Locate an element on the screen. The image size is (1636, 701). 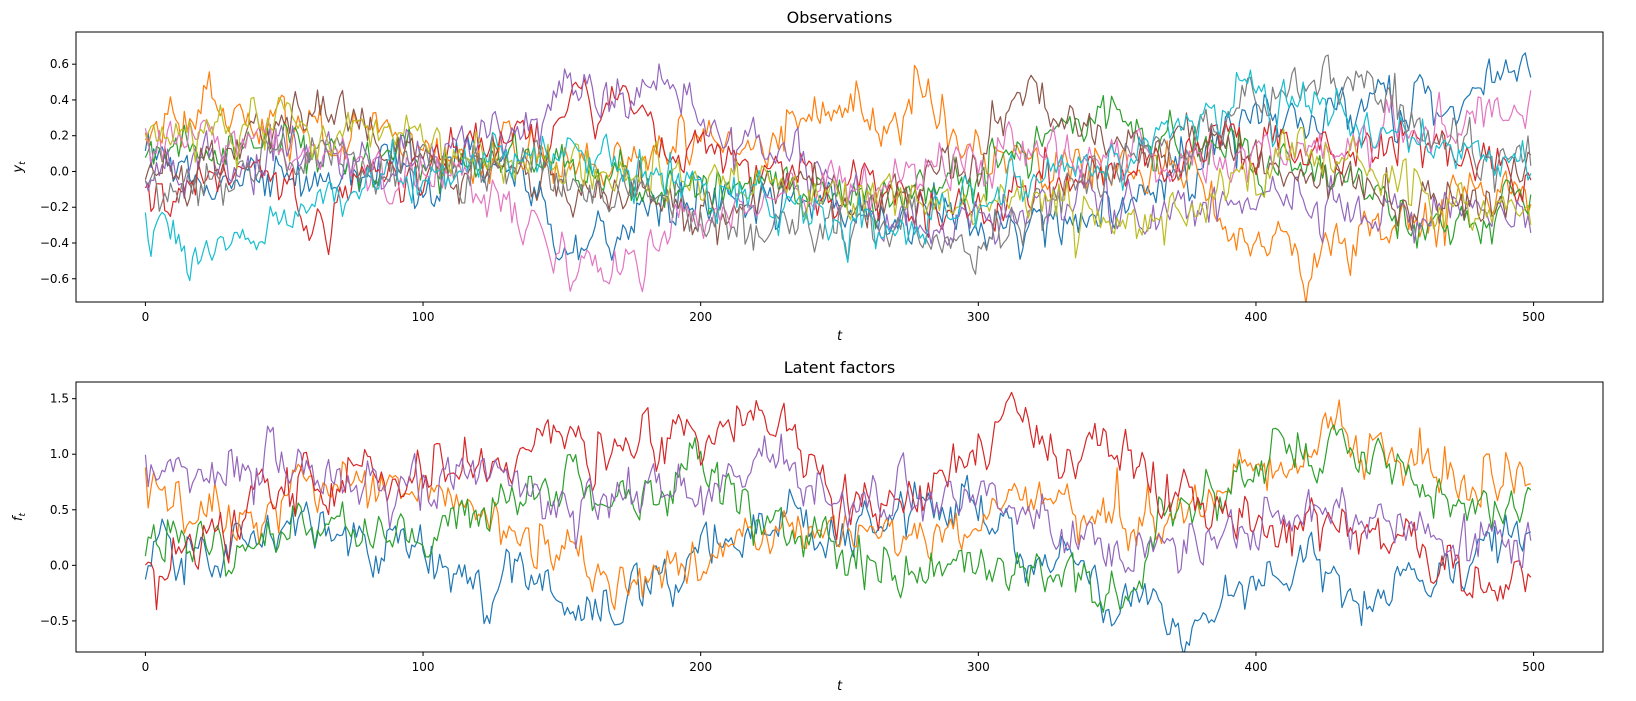
y-axis-label-base: y is located at coordinates (18, 169).